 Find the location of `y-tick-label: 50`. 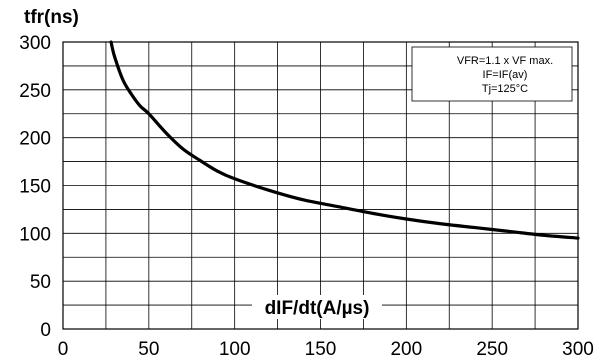

y-tick-label: 50 is located at coordinates (40, 282).